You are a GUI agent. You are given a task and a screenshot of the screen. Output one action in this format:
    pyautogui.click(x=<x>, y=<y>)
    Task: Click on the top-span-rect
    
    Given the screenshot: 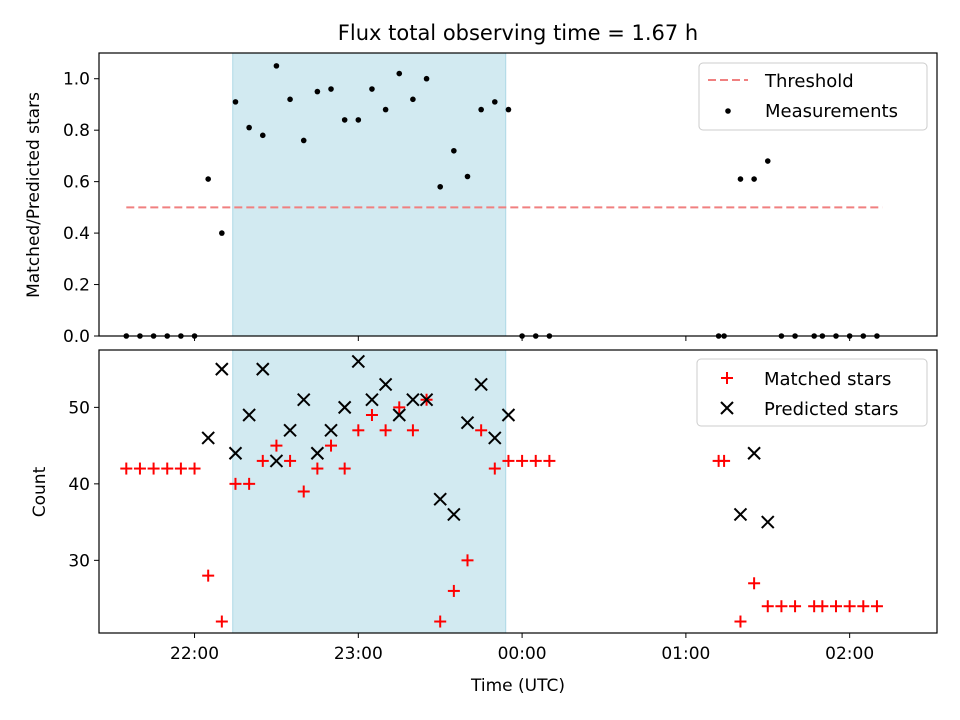 What is the action you would take?
    pyautogui.click(x=369, y=194)
    